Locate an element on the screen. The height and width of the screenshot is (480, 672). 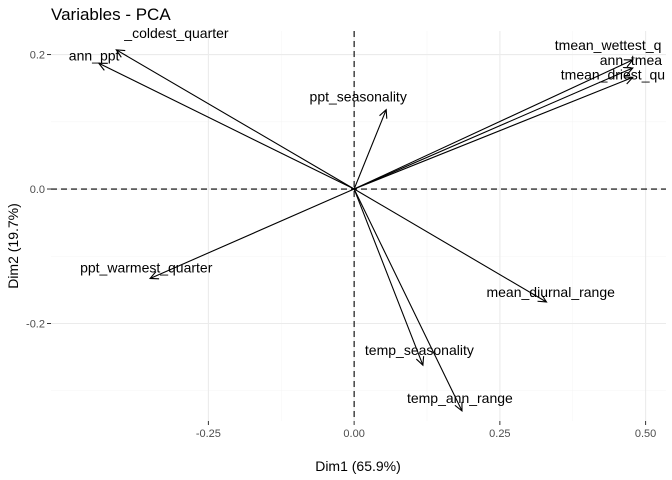
arrowhead-tmean_driest_qu is located at coordinates (628, 80).